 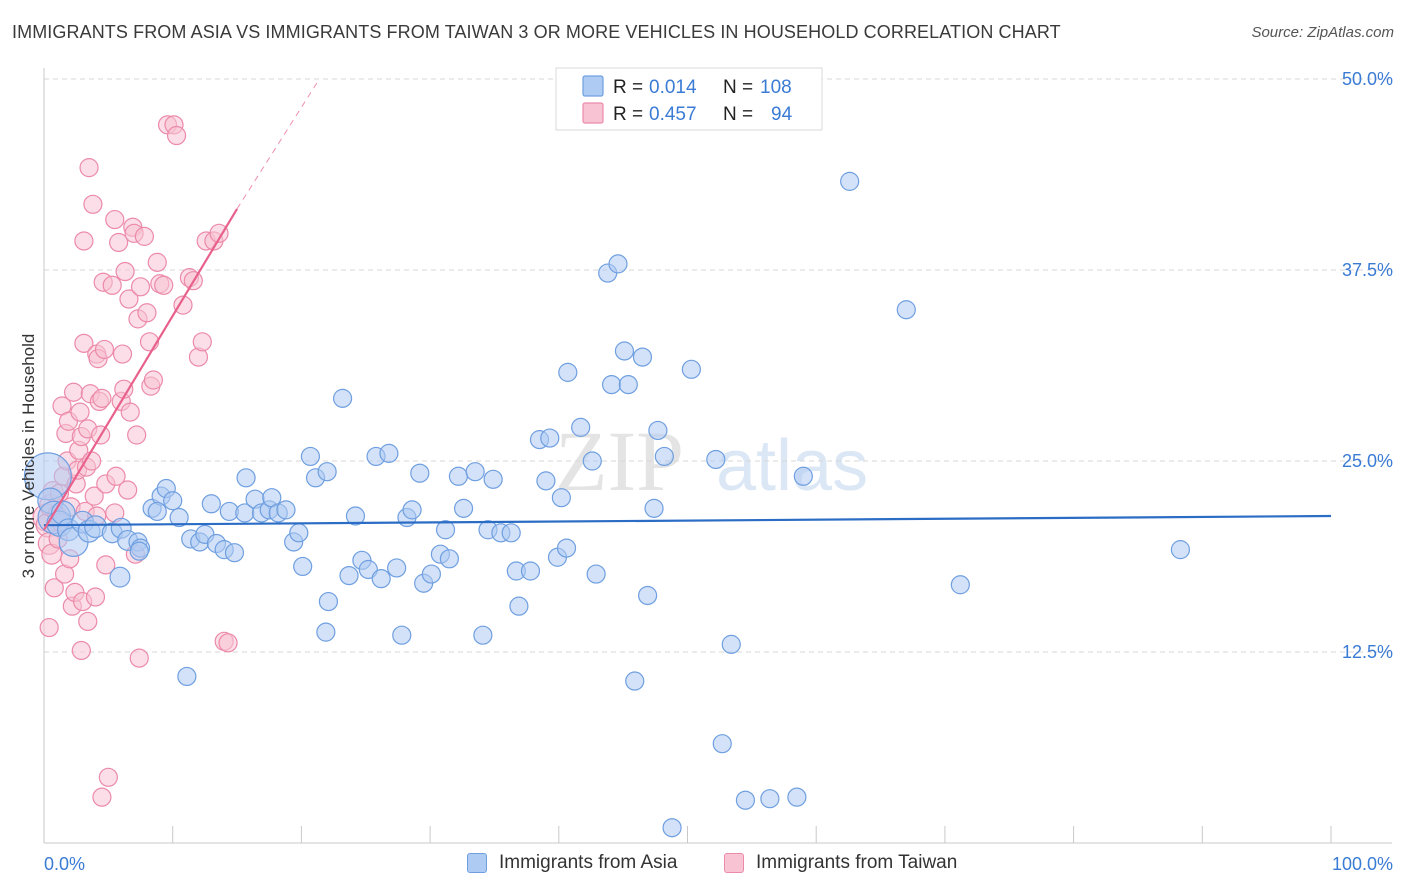 What do you see at coordinates (687, 520) in the screenshot?
I see `asia-trend-line` at bounding box center [687, 520].